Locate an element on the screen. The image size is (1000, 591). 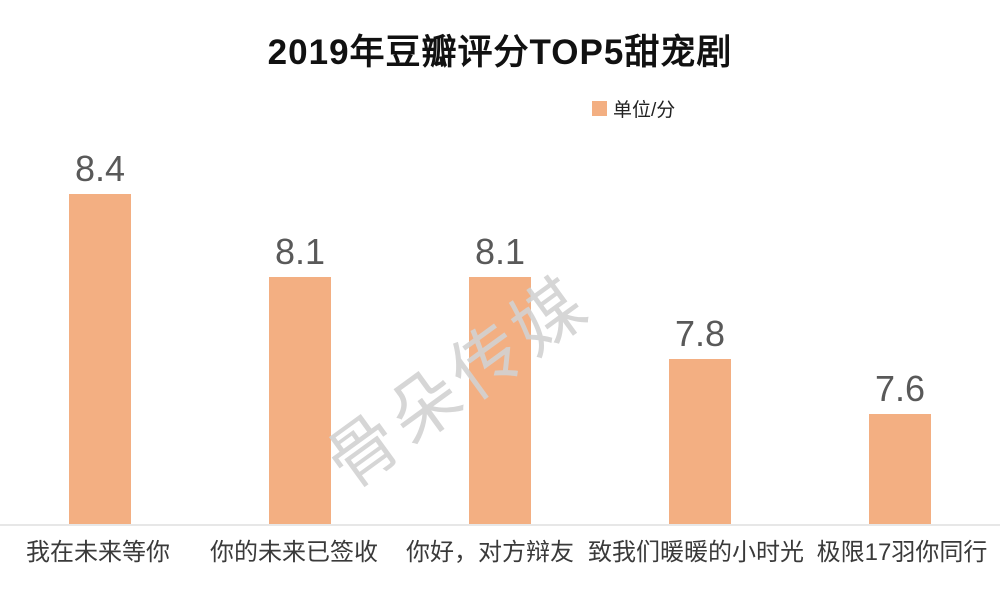
bar-value-label: 8.4 is located at coordinates (100, 168).